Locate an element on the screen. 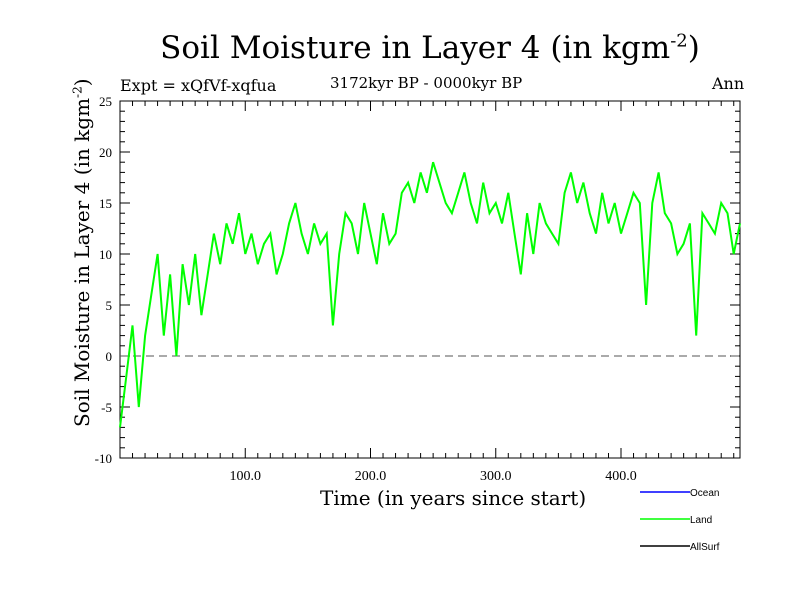  x-tick-label: 400.0 is located at coordinates (621, 476).